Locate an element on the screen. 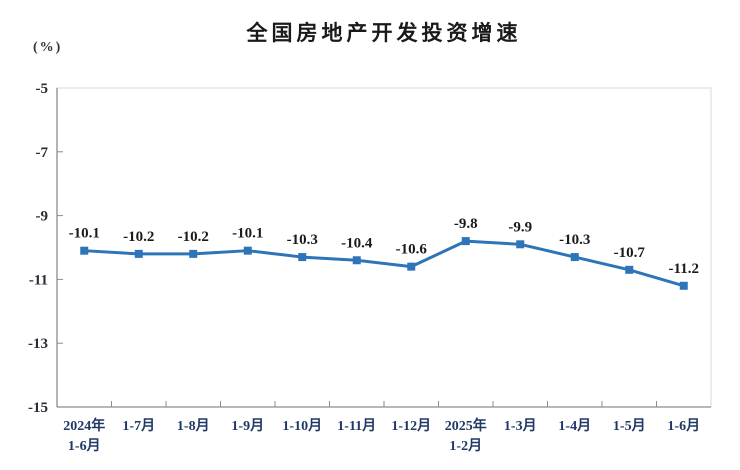 The height and width of the screenshot is (470, 740). data-point-label: -10.6 is located at coordinates (412, 250).